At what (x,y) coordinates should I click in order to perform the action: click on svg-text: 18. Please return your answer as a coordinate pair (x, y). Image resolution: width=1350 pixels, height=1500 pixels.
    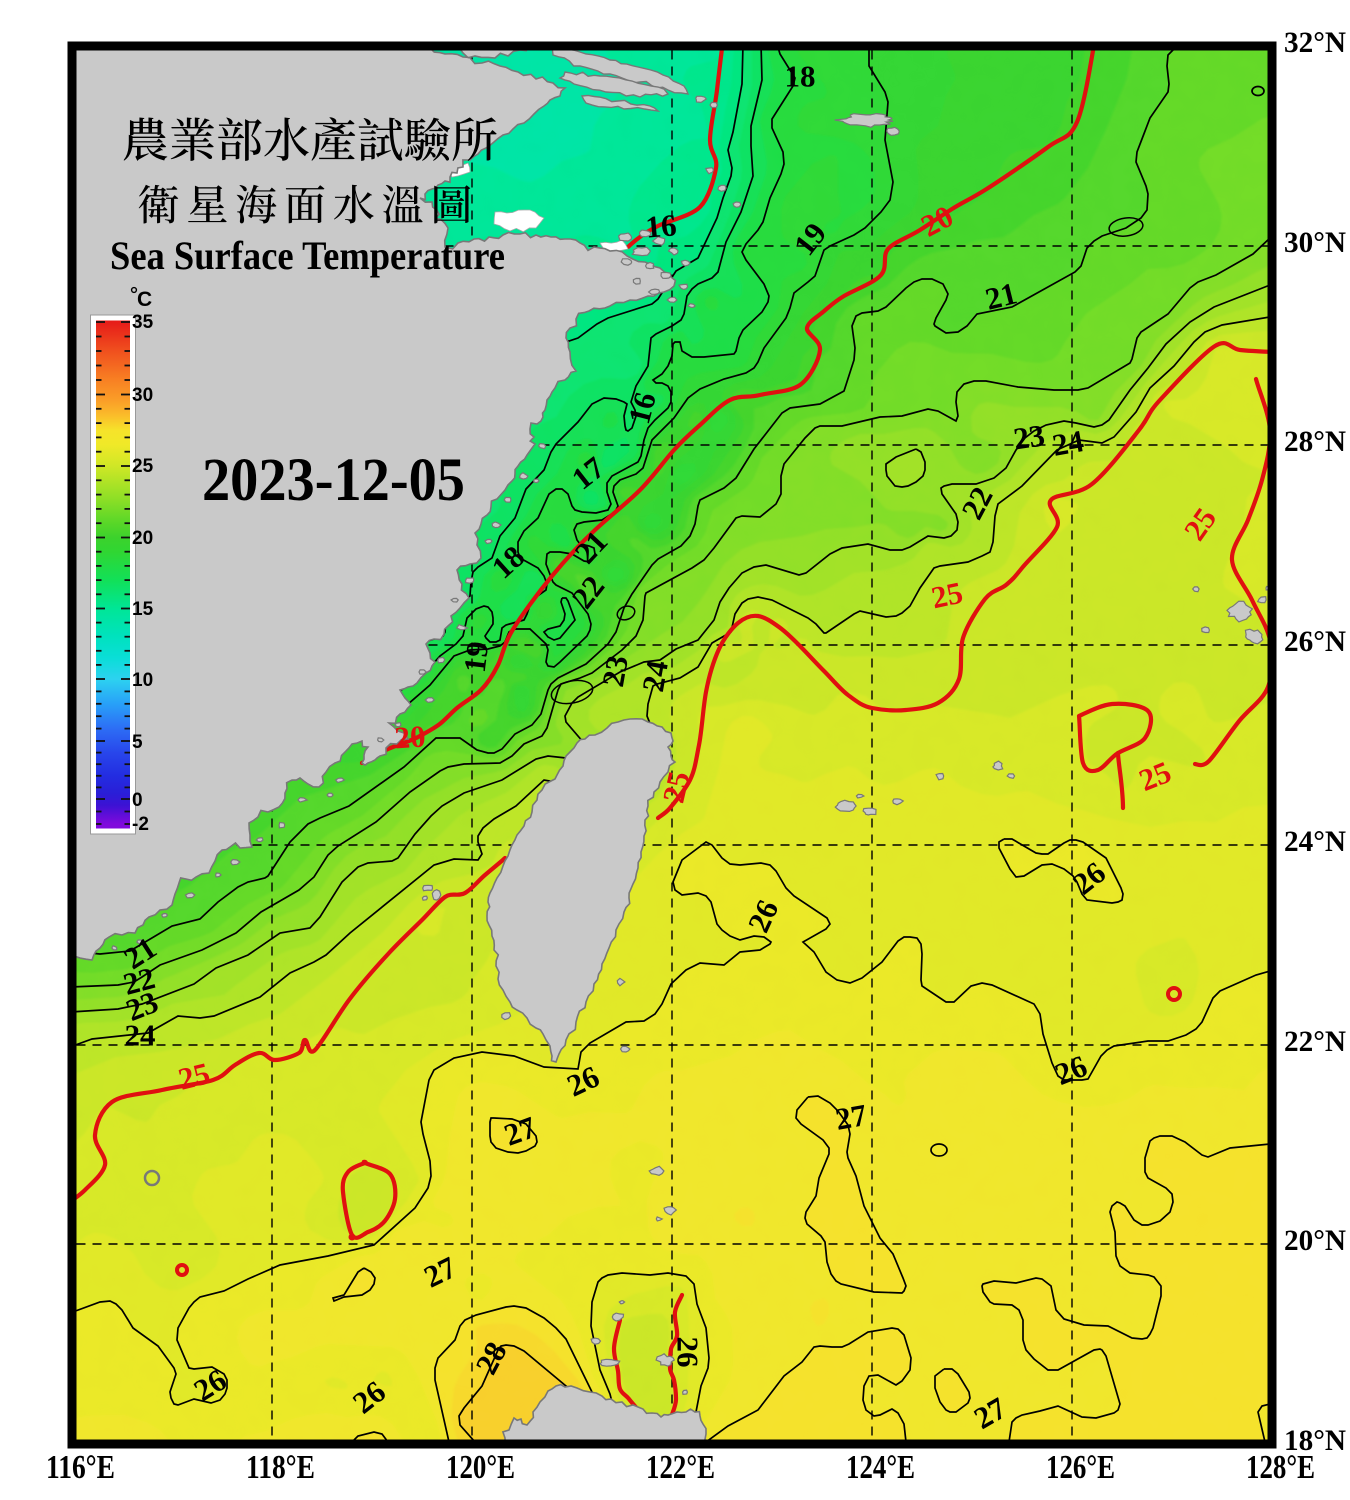
    Looking at the image, I should click on (800, 76).